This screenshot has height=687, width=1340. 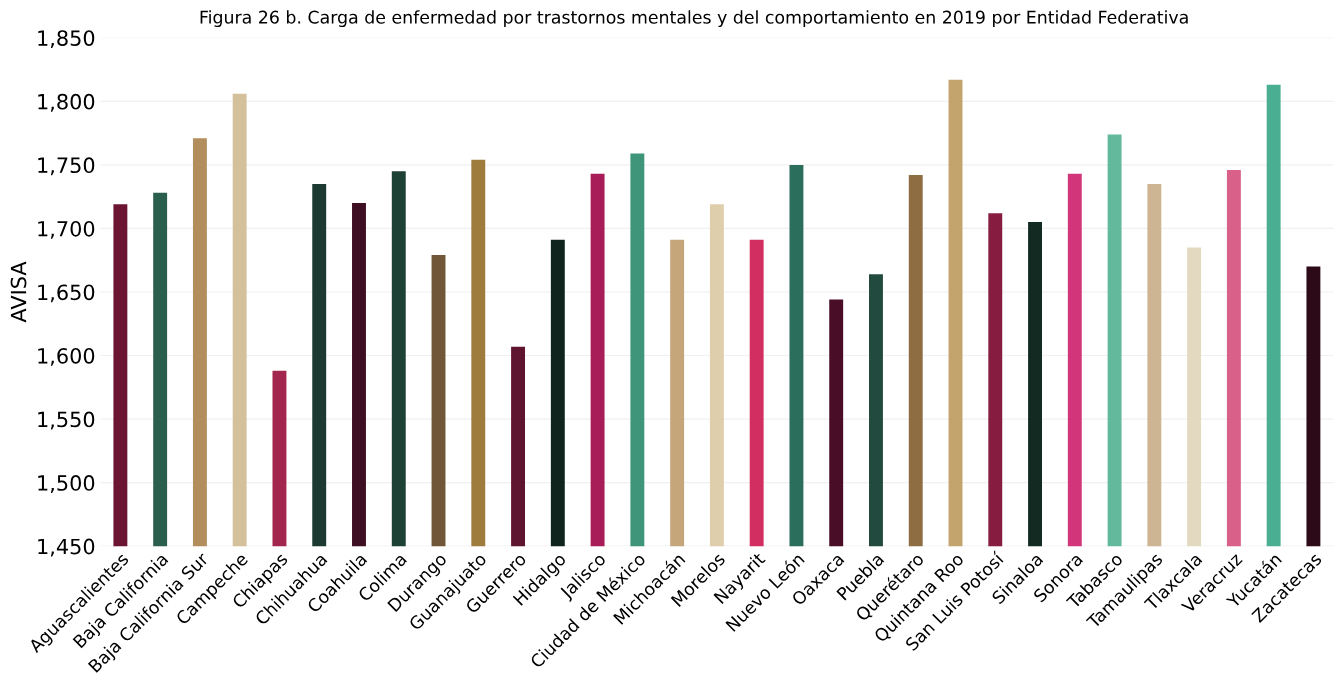 I want to click on y-tick-label: 1,700, so click(x=66, y=229).